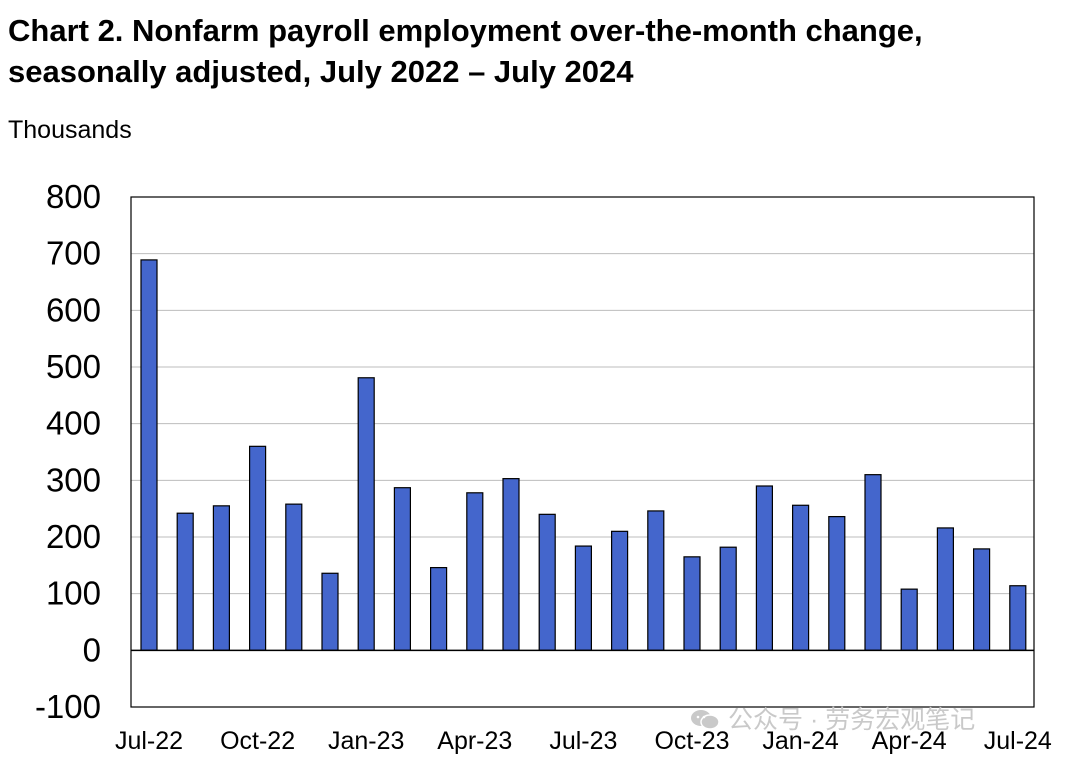  Describe the element at coordinates (909, 741) in the screenshot. I see `x-tick-label: Apr-24` at that location.